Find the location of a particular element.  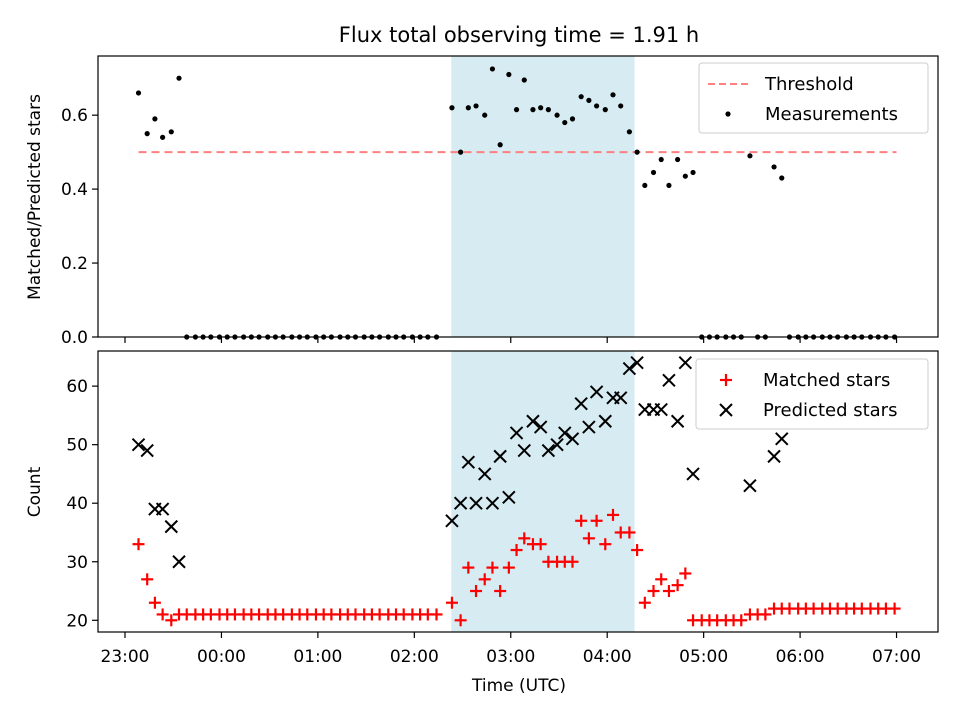

x-tick-label: 01:00 is located at coordinates (317, 657).